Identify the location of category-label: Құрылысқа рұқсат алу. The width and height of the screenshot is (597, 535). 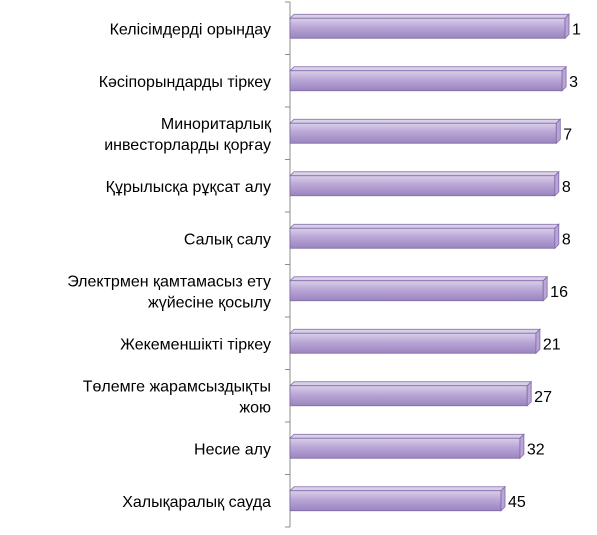
(188, 187).